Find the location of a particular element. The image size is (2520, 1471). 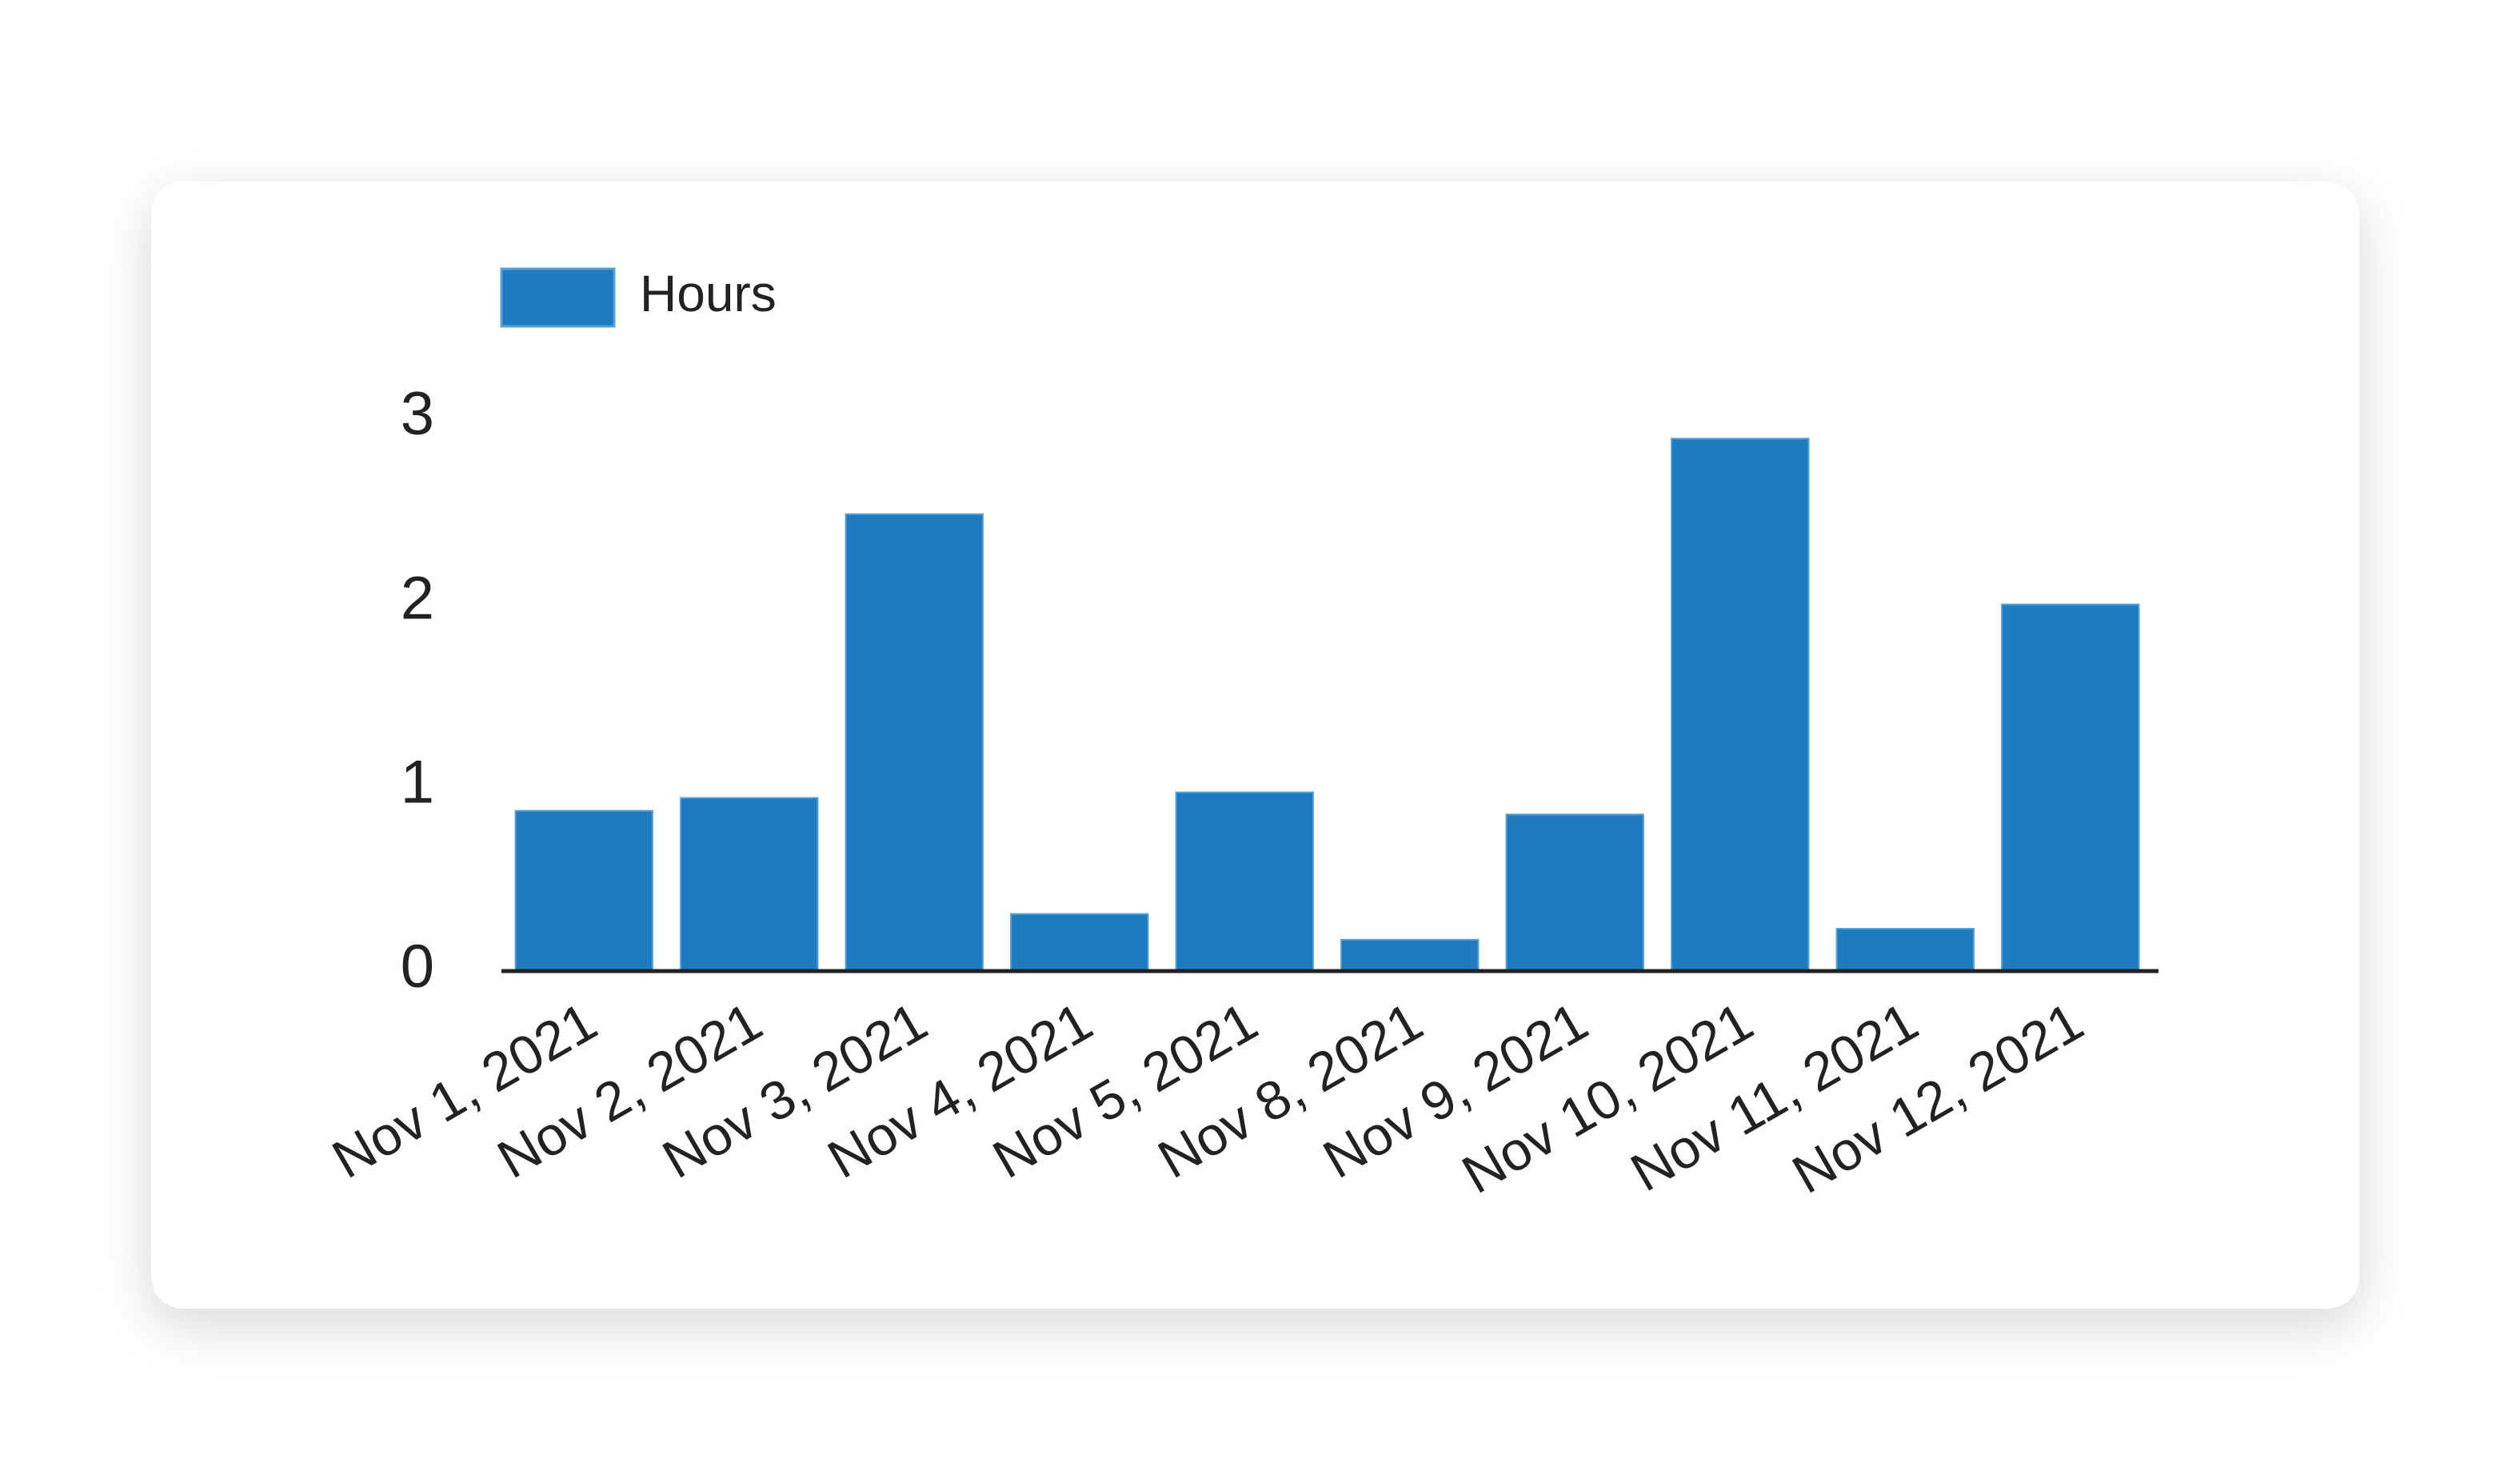

y-tick-label: 3 is located at coordinates (417, 414).